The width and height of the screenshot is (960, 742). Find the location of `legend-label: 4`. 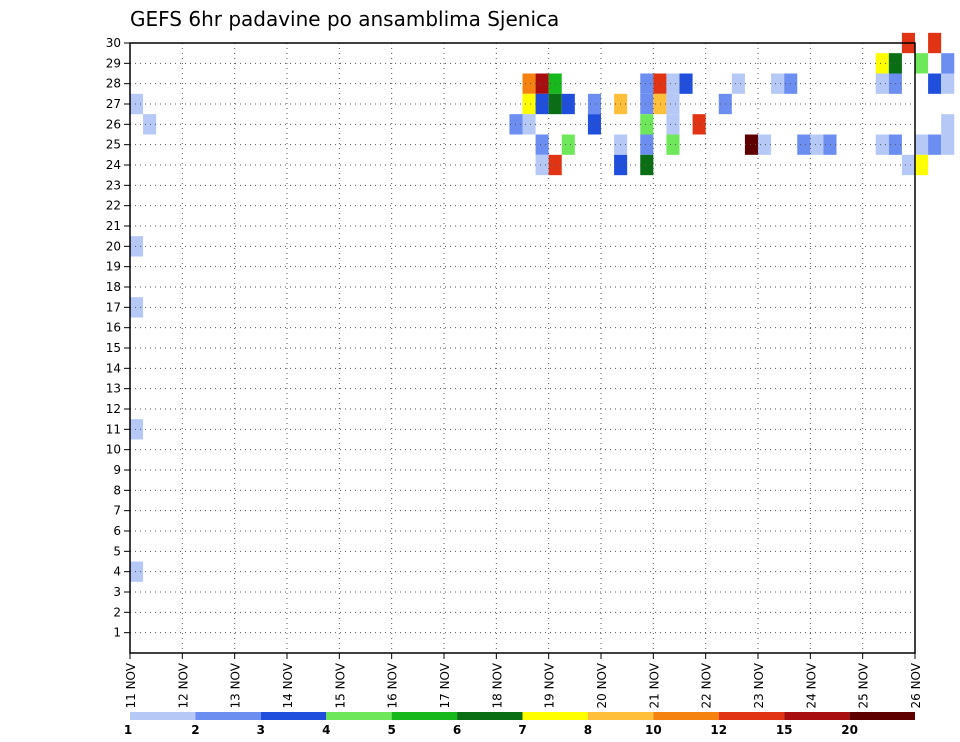

legend-label: 4 is located at coordinates (326, 730).